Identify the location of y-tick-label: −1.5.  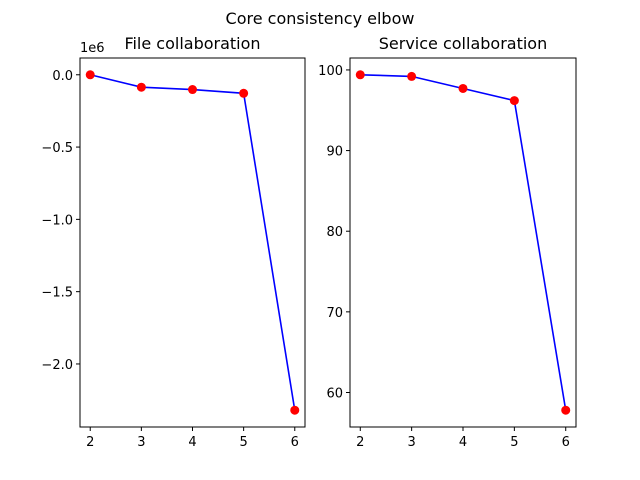
(57, 293).